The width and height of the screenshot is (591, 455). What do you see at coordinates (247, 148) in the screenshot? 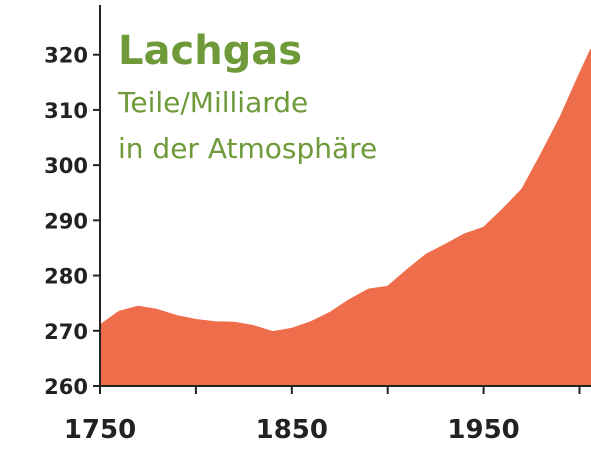
I see `chart-subtitle: in der Atmosphäre` at bounding box center [247, 148].